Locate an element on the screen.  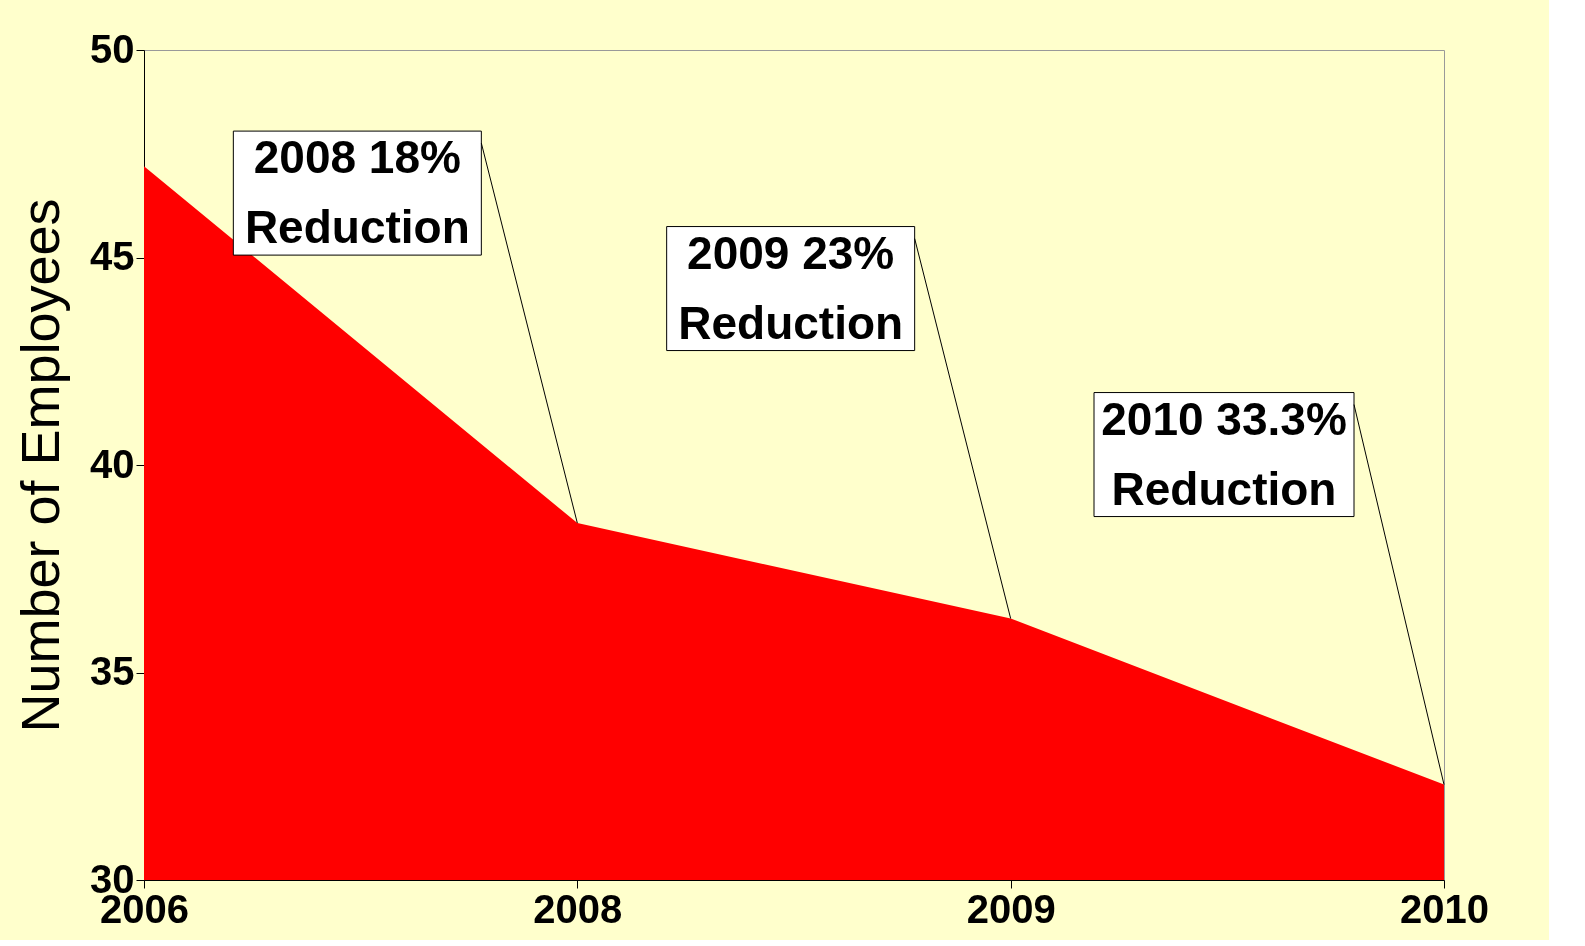
y-axis-title: Number of Employees is located at coordinates (40, 465).